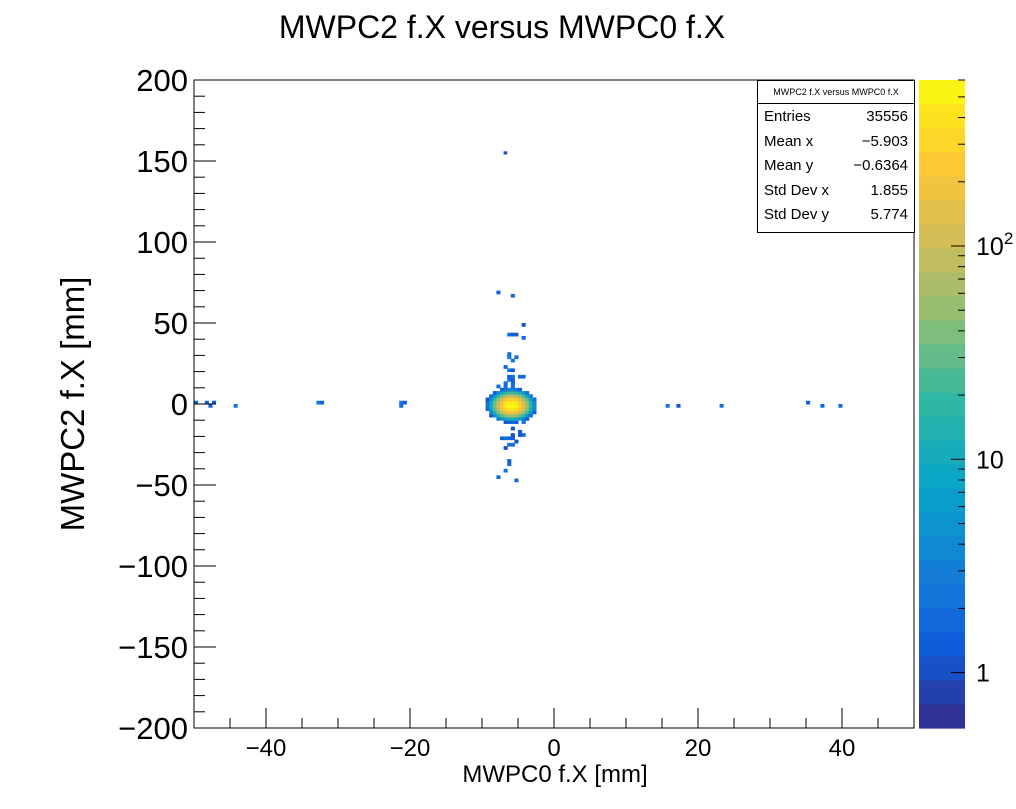 This screenshot has width=1016, height=809. I want to click on x-tick-label: −20, so click(410, 748).